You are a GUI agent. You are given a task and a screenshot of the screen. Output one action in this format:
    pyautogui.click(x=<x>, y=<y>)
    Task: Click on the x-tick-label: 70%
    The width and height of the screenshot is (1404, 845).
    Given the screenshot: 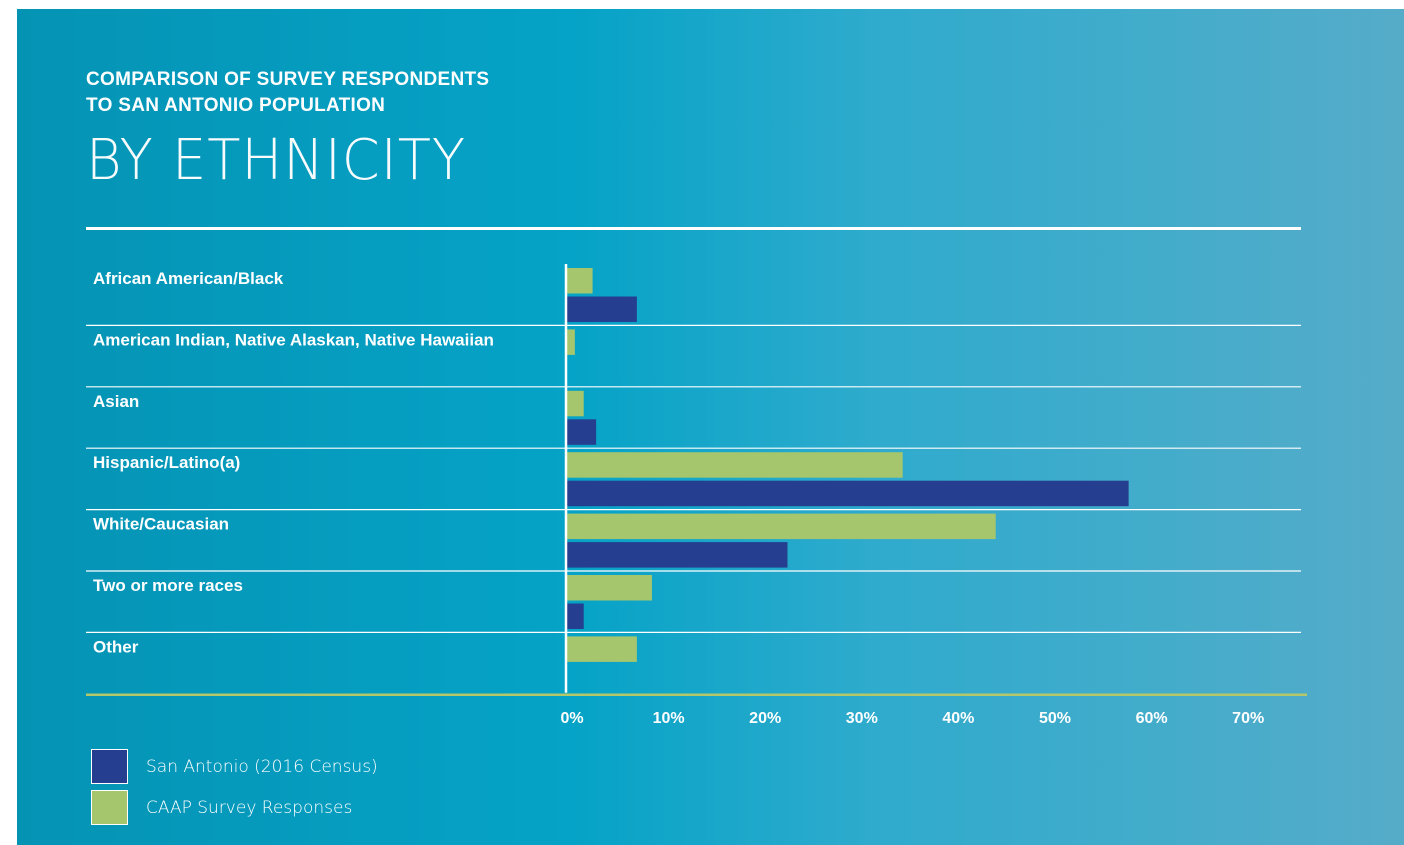 What is the action you would take?
    pyautogui.click(x=1248, y=718)
    